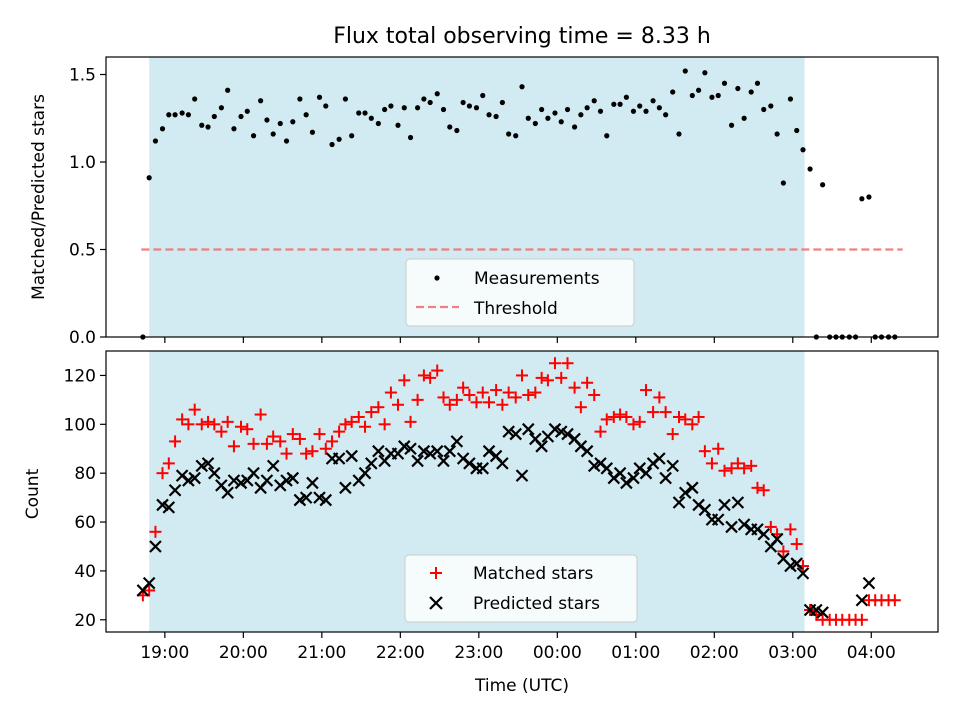 The height and width of the screenshot is (724, 960). Describe the element at coordinates (714, 653) in the screenshot. I see `x-tick-label: 02:00` at that location.